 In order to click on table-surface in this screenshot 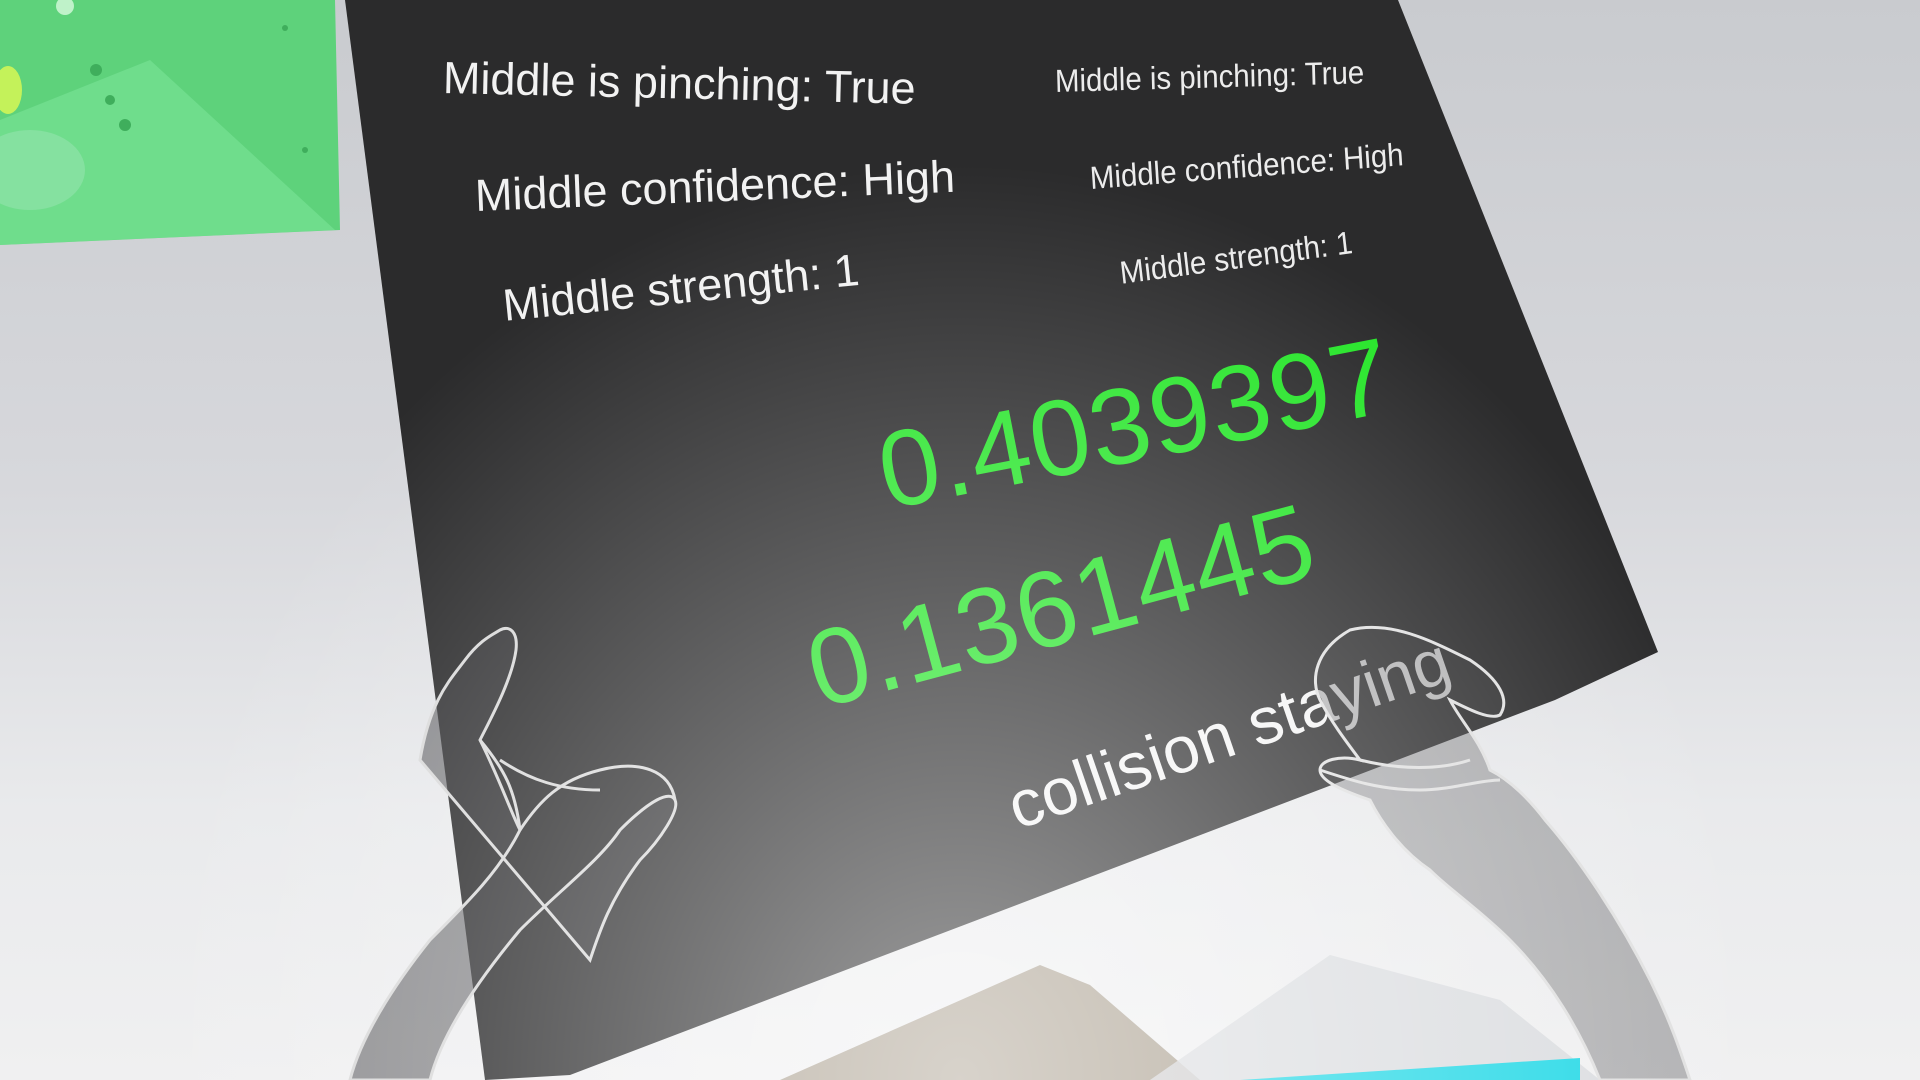, I will do `click(1190, 1017)`.